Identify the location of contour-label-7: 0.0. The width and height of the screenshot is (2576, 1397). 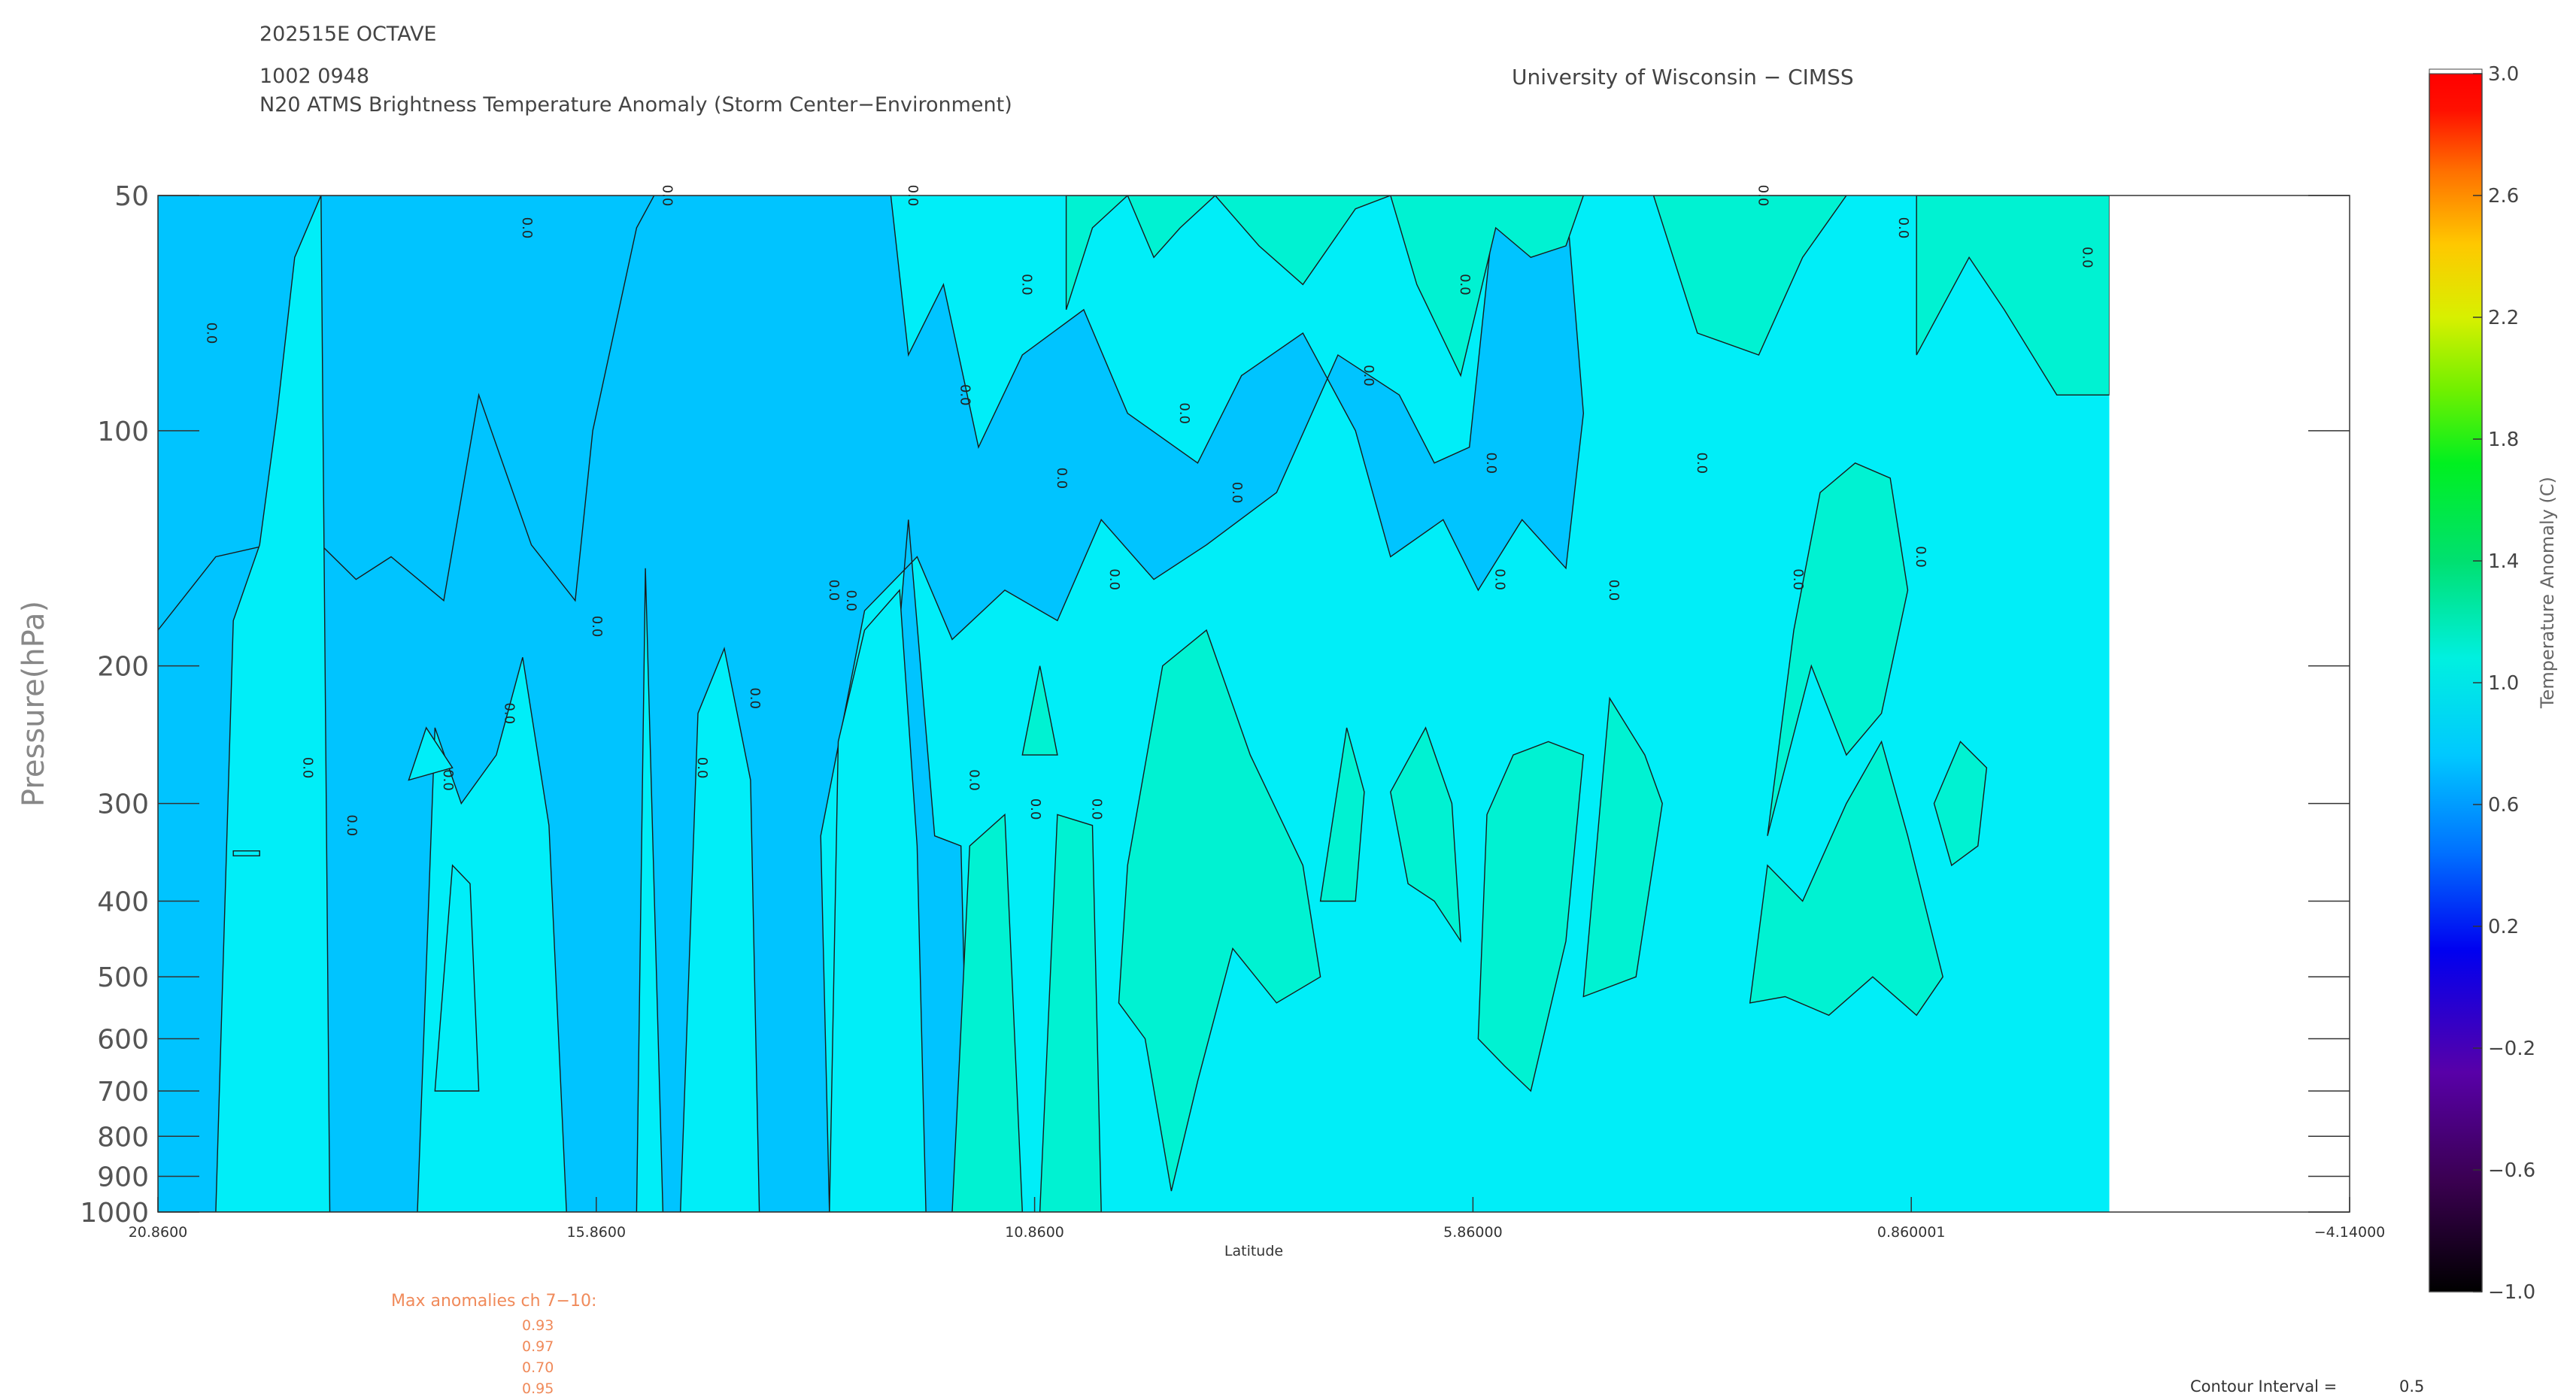
(851, 601).